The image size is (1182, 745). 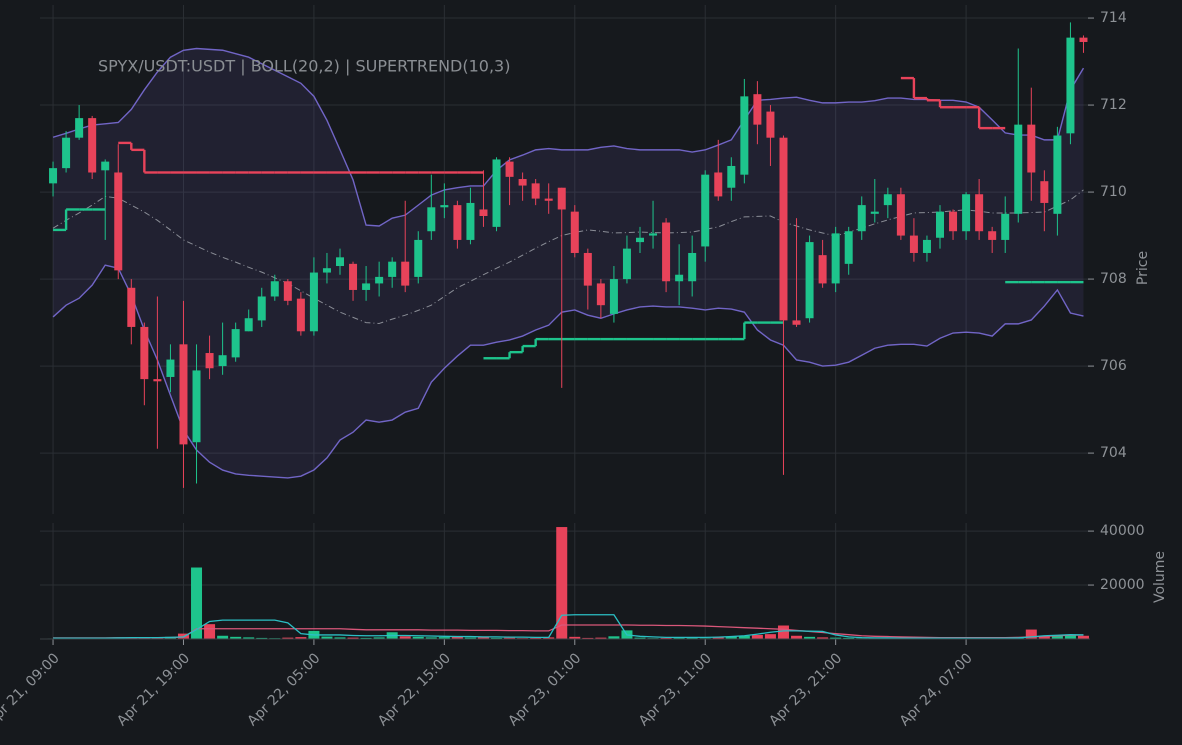 I want to click on y-tick-label: 708, so click(x=1113, y=279).